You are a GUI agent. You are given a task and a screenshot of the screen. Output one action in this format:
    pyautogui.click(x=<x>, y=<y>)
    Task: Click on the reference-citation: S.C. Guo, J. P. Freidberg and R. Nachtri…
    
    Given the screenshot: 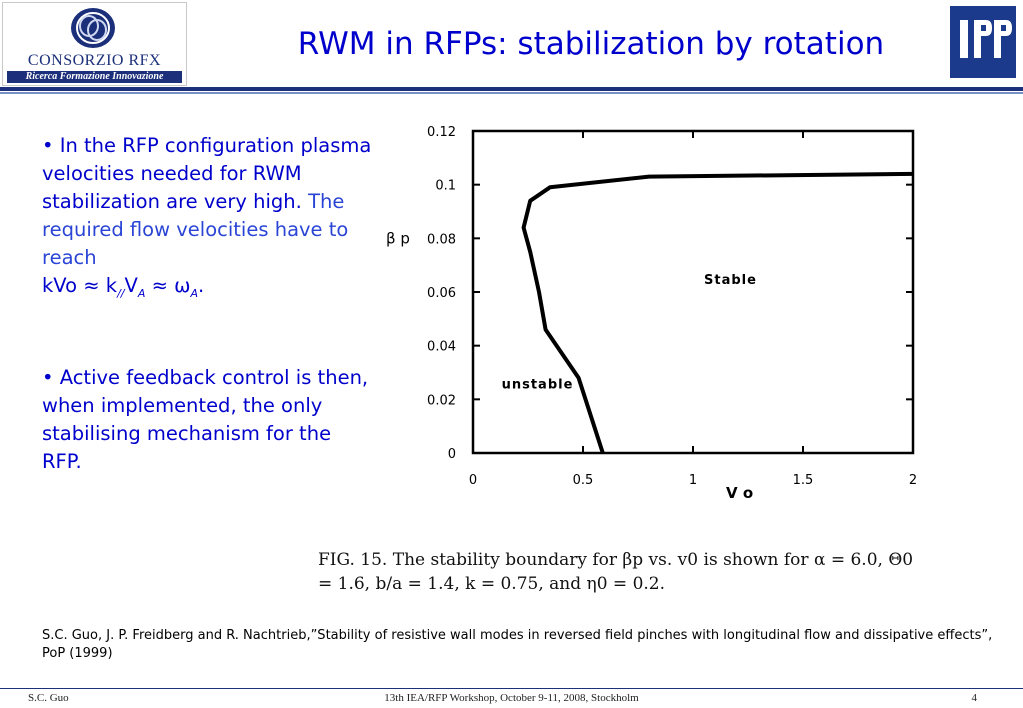 What is the action you would take?
    pyautogui.click(x=517, y=644)
    